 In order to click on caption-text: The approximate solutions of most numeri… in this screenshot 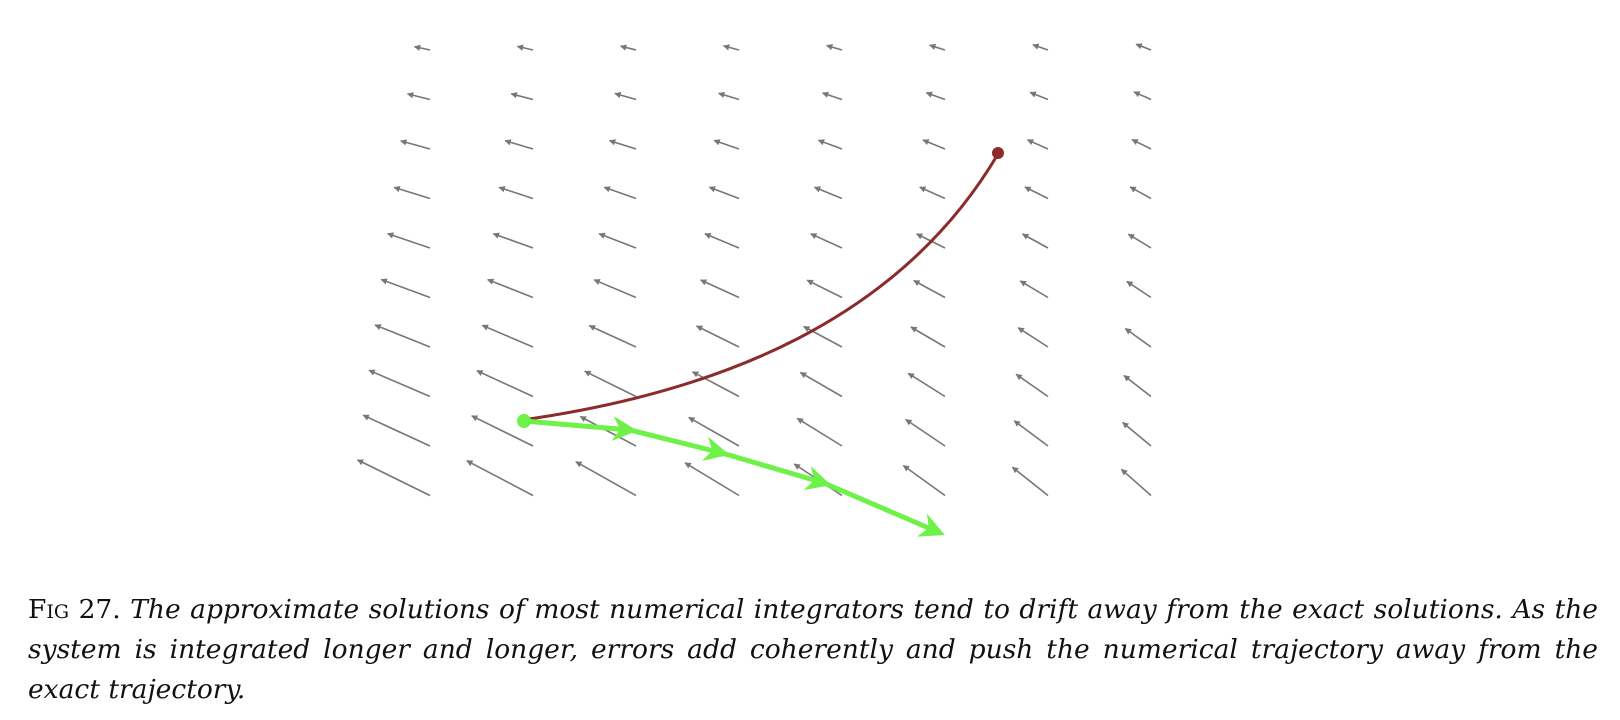, I will do `click(813, 649)`.